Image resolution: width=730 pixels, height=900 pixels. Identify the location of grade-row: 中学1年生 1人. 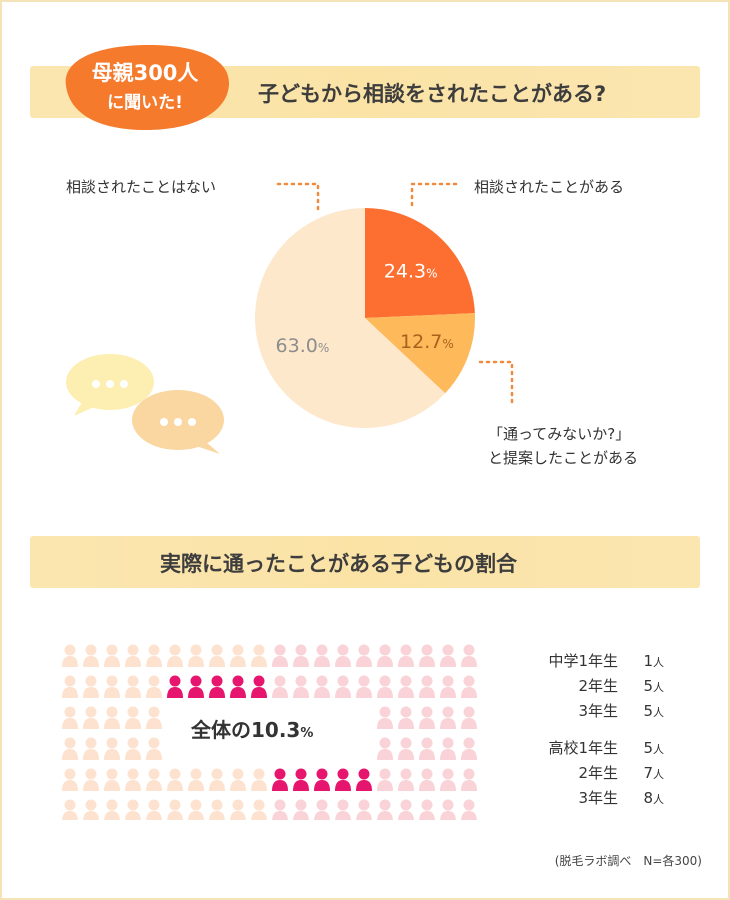
(599, 660).